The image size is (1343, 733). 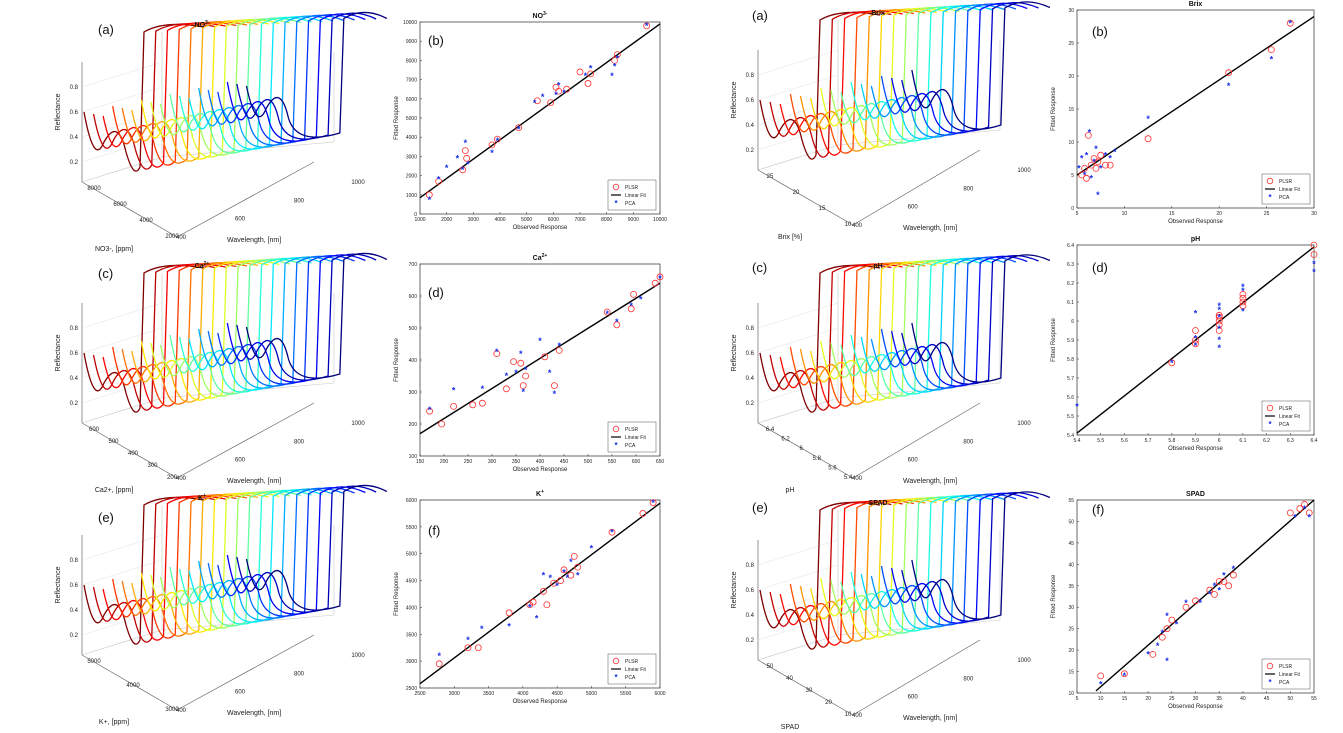 What do you see at coordinates (488, 694) in the screenshot?
I see `x-tick-label: 3500` at bounding box center [488, 694].